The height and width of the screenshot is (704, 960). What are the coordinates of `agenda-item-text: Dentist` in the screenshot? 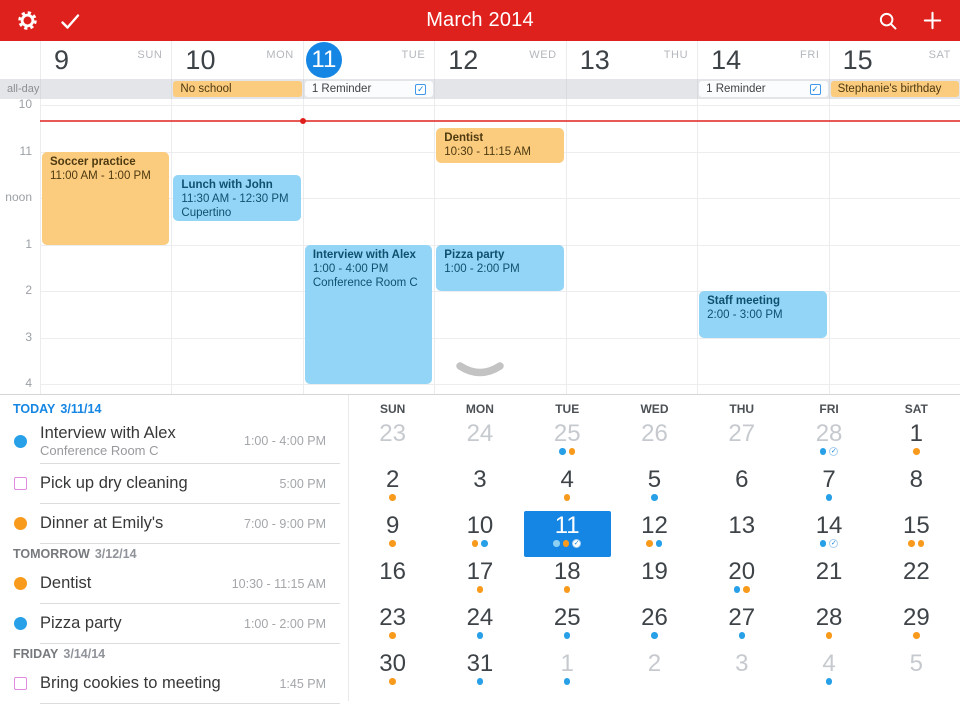 It's located at (136, 583).